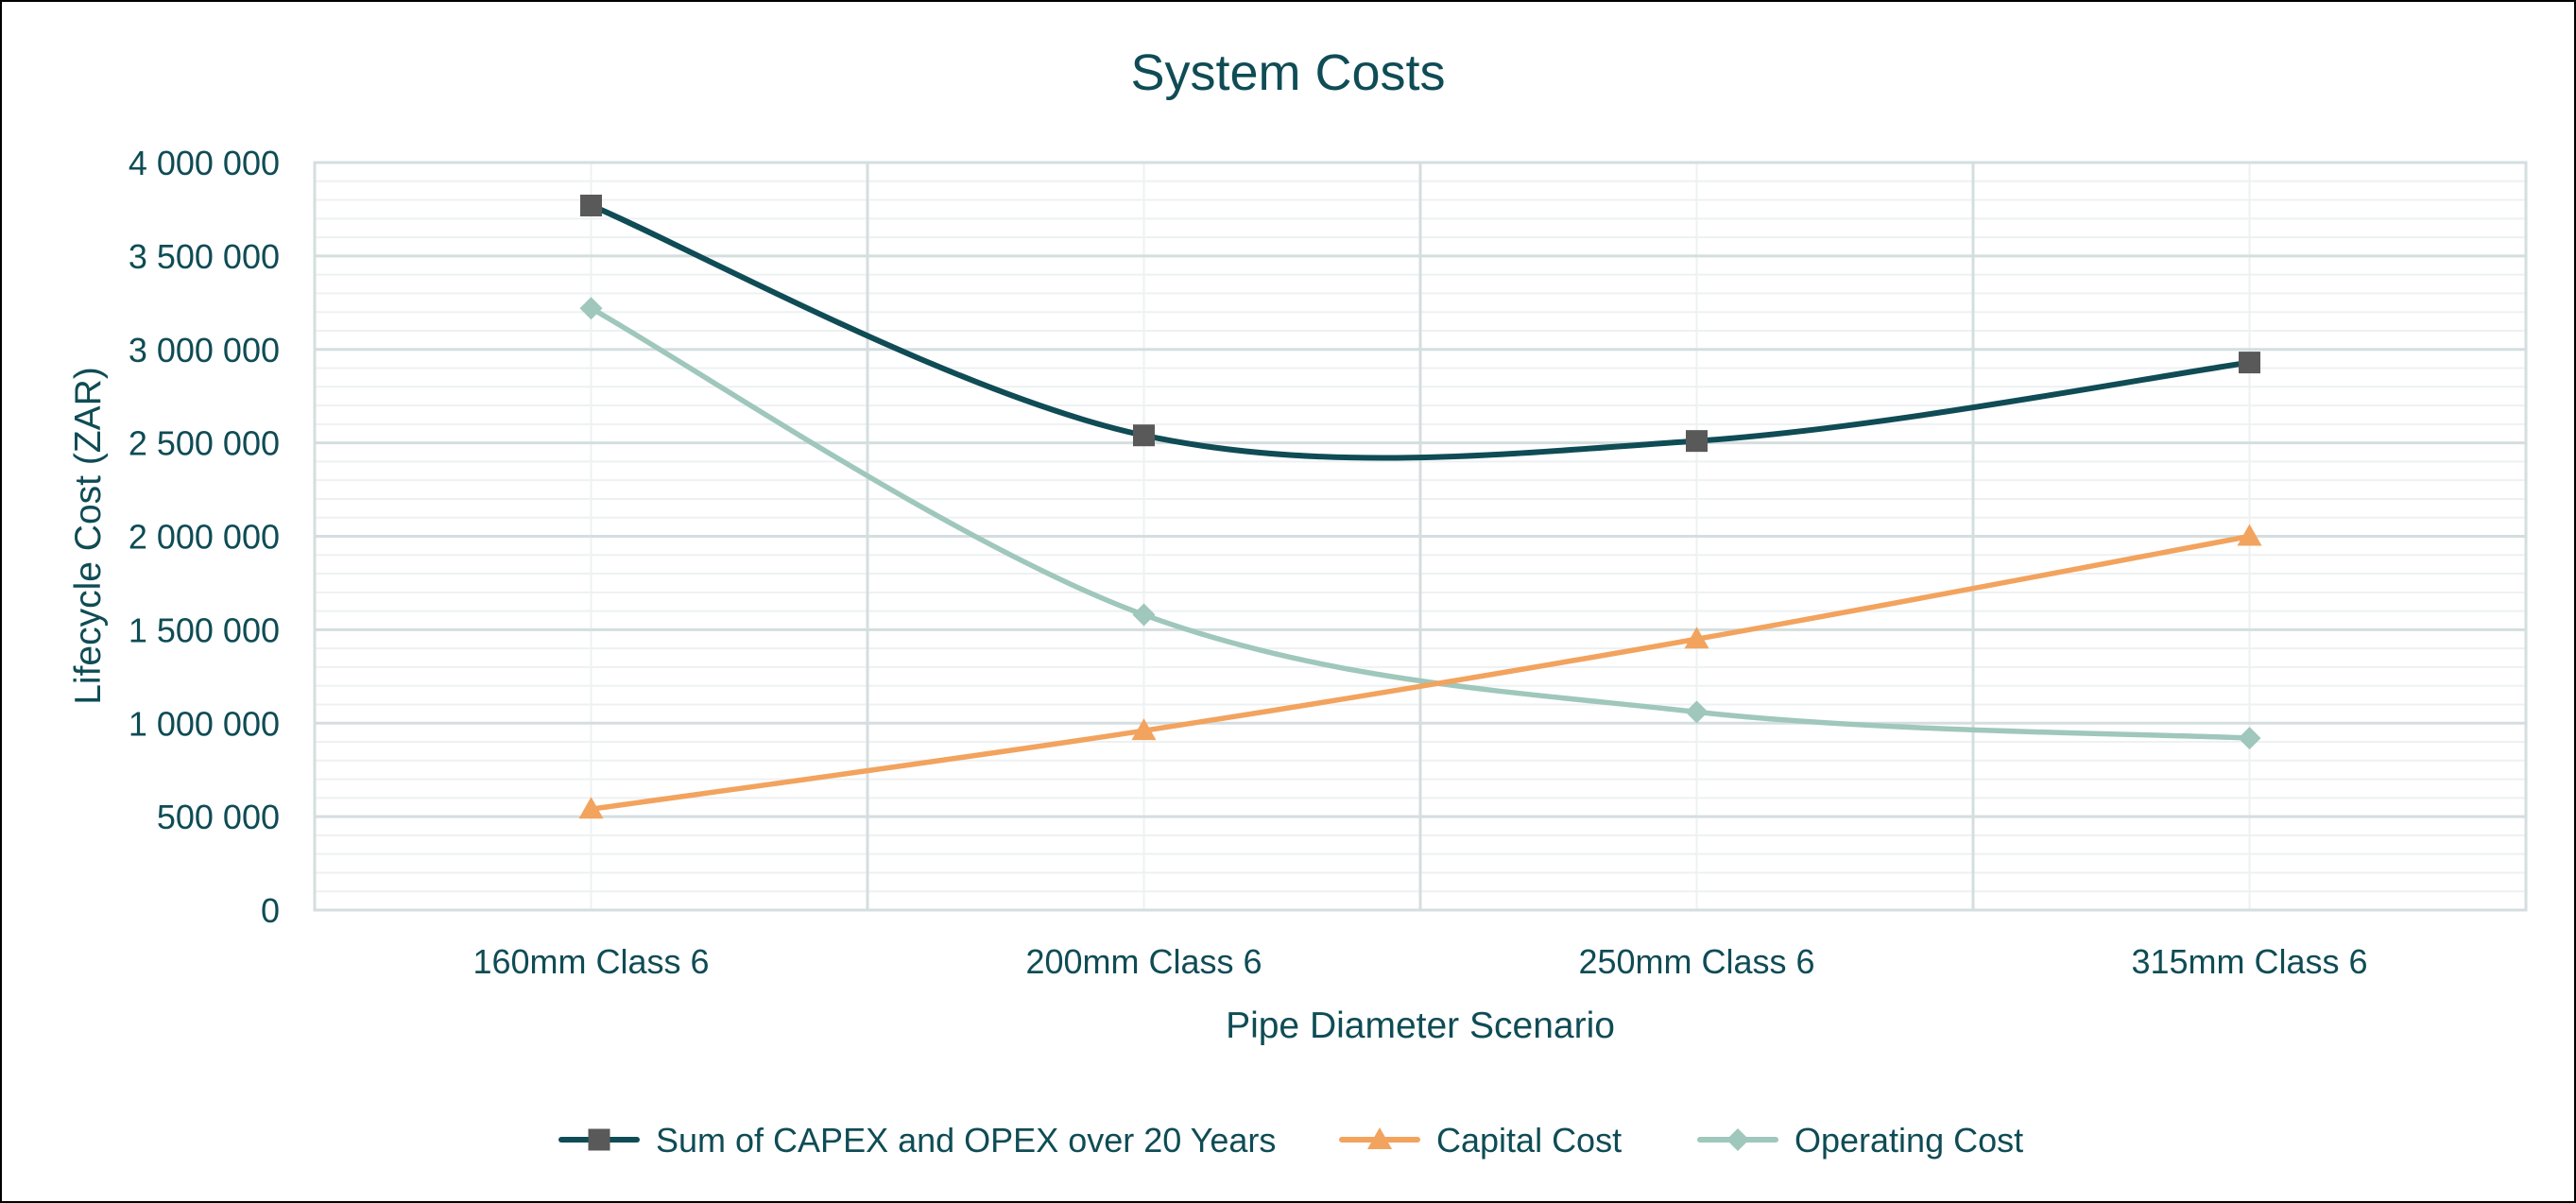 This screenshot has width=2576, height=1203. Describe the element at coordinates (2249, 961) in the screenshot. I see `x-tick-label: 315mm Class 6` at that location.